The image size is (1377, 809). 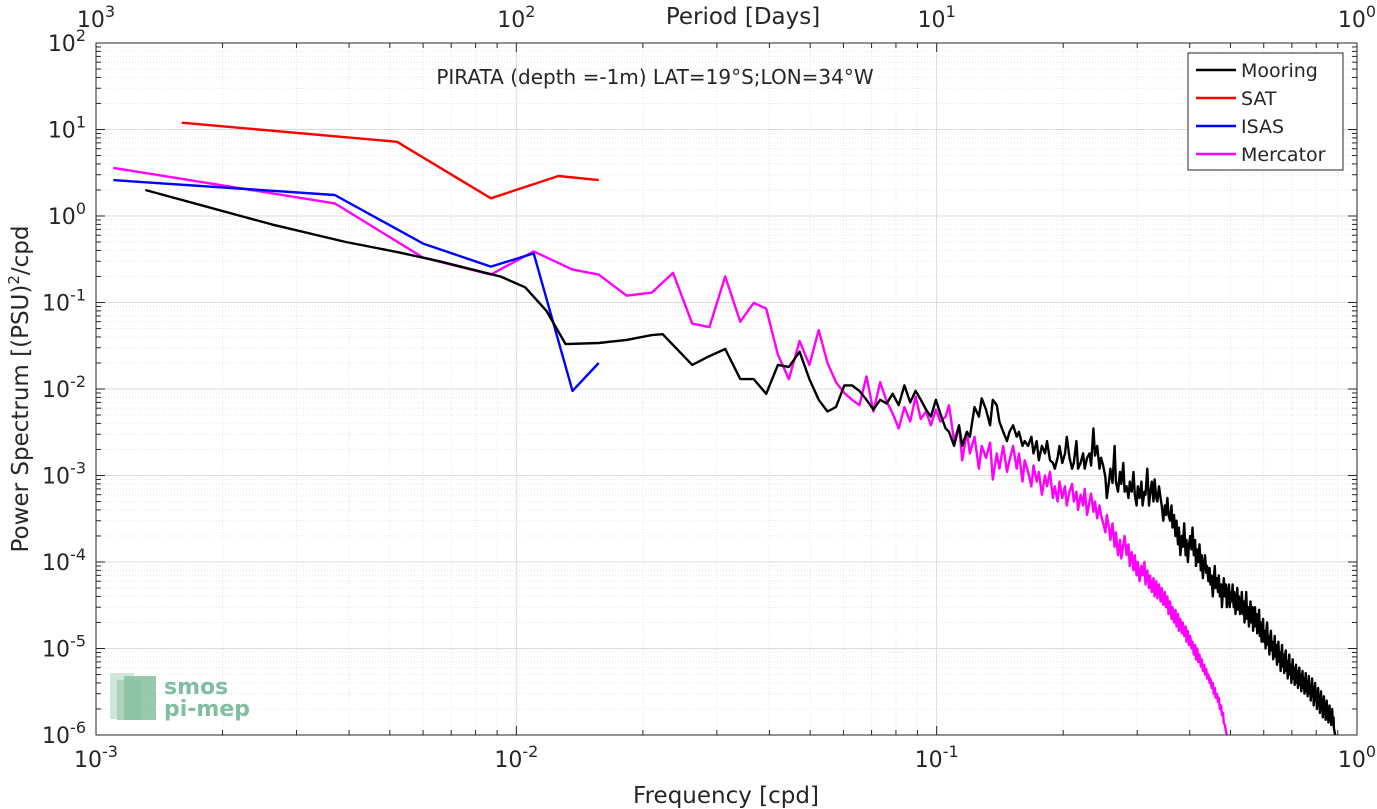 I want to click on legend-box, so click(x=1265, y=111).